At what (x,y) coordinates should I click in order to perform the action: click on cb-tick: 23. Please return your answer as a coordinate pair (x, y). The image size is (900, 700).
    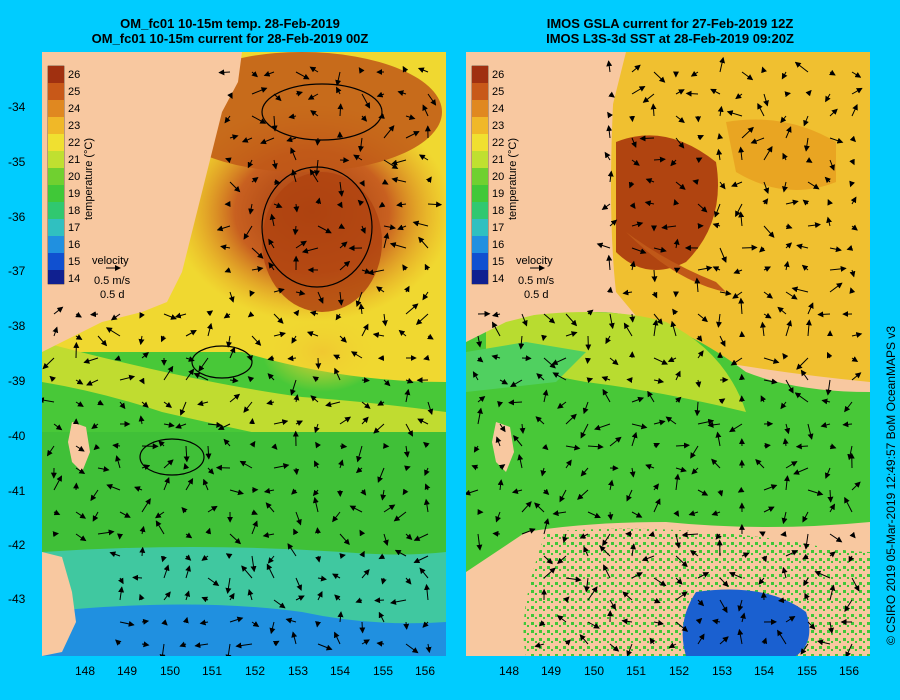
    Looking at the image, I should click on (498, 126).